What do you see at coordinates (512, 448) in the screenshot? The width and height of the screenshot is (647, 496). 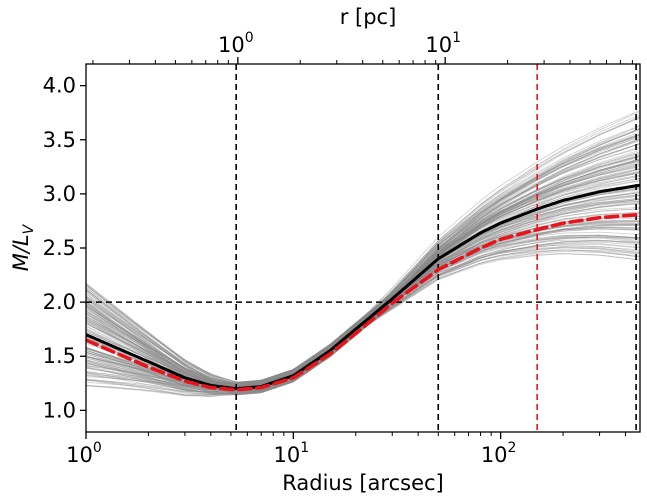 I see `x-tick-exponent: 2` at bounding box center [512, 448].